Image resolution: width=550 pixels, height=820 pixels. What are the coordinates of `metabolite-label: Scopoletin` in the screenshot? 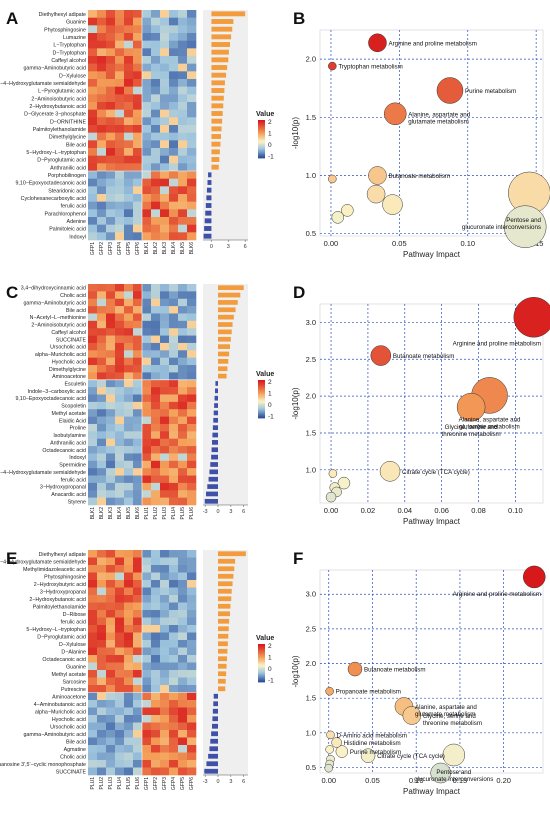 It's located at (73, 407).